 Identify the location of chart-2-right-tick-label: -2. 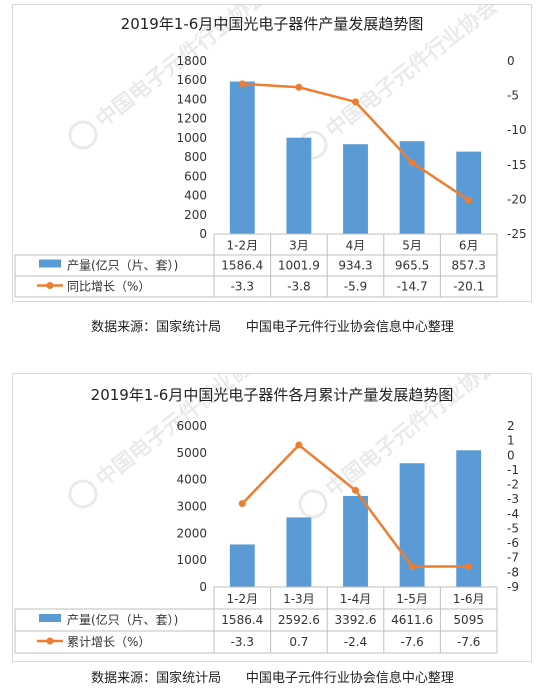
(513, 485).